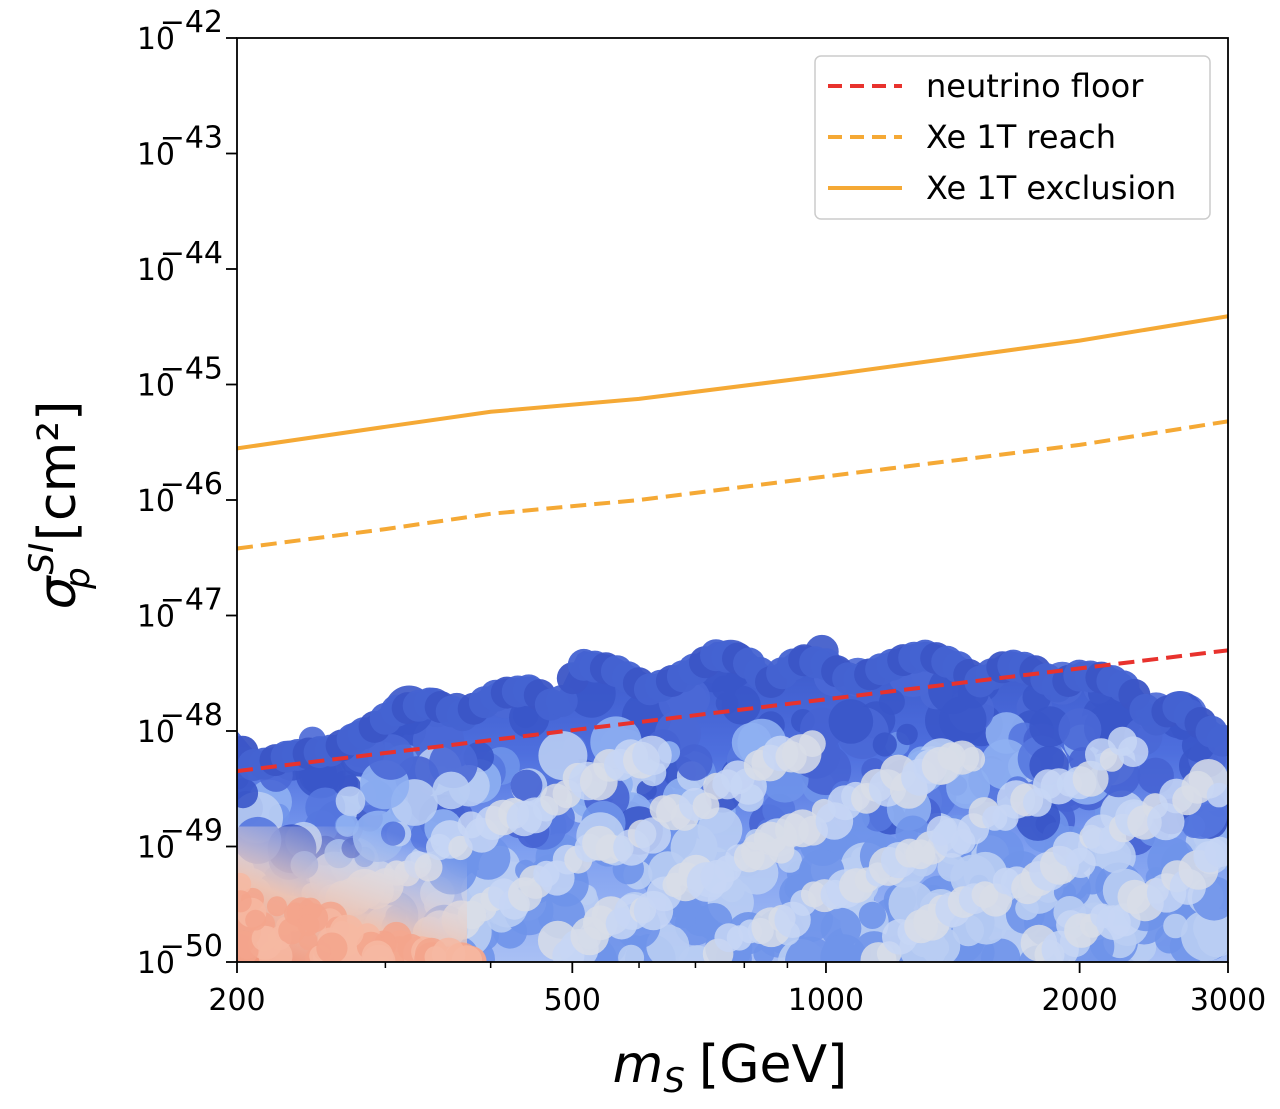 The image size is (1280, 1109). Describe the element at coordinates (826, 1000) in the screenshot. I see `x-tick-label: 1000` at that location.